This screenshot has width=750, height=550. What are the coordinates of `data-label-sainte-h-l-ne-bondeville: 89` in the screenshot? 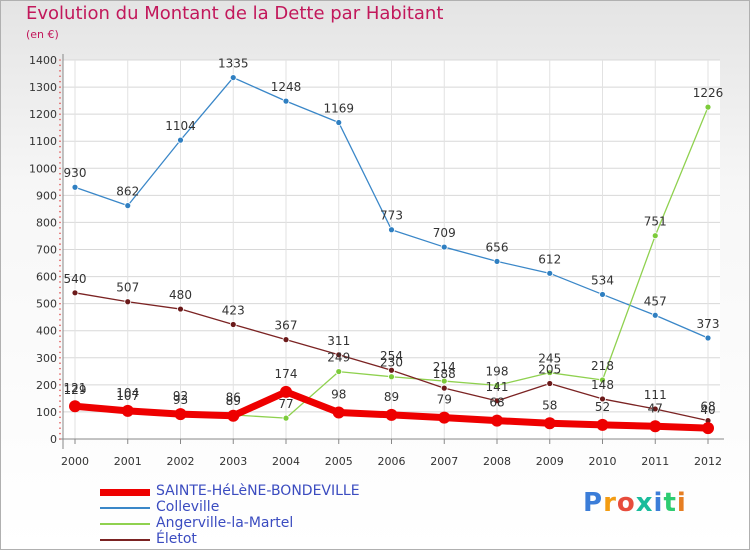 It's located at (391, 397).